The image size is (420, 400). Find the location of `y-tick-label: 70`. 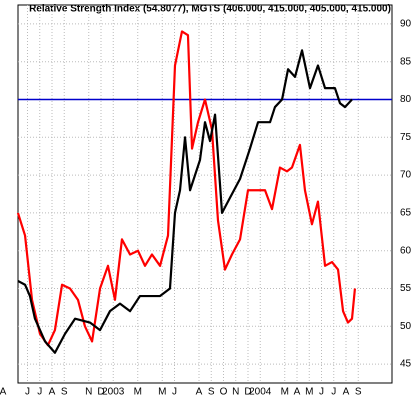

y-tick-label: 70 is located at coordinates (406, 175).